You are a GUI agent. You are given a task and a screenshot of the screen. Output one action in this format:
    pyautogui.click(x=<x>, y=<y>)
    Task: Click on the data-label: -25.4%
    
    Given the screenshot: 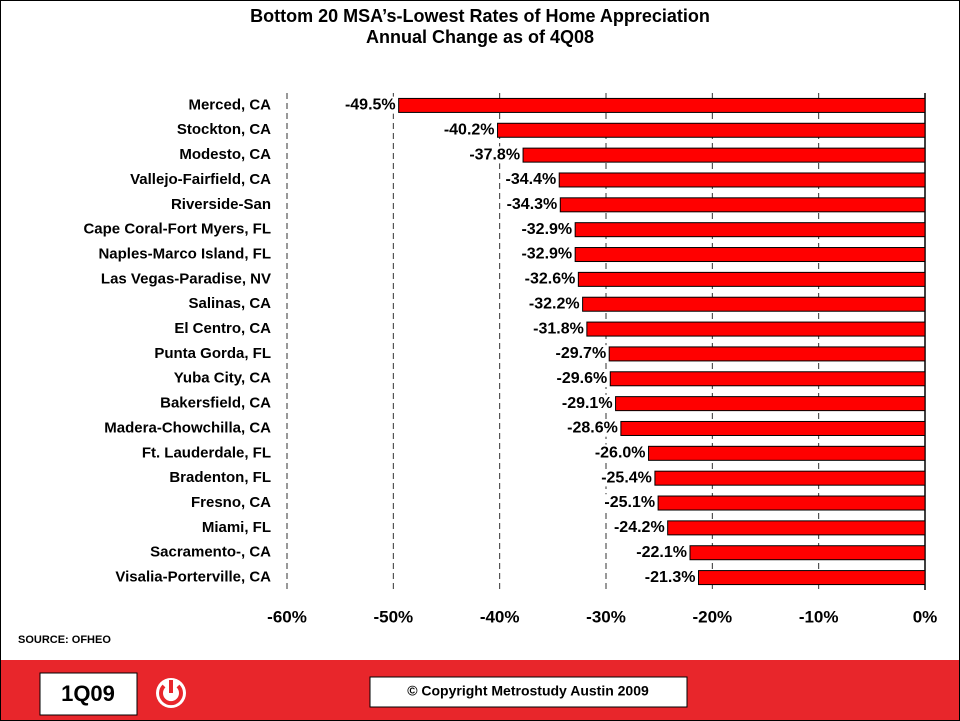 What is the action you would take?
    pyautogui.click(x=626, y=477)
    